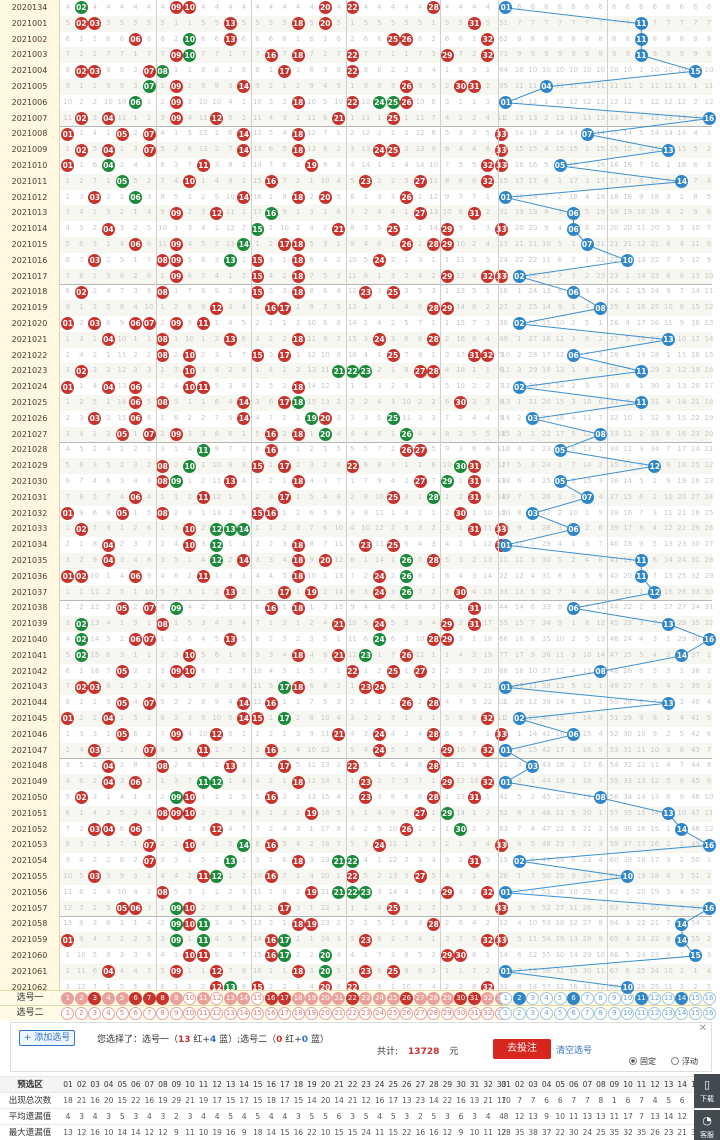 The width and height of the screenshot is (720, 1140). What do you see at coordinates (641, 1013) in the screenshot?
I see `blue-pick-ball: 11` at bounding box center [641, 1013].